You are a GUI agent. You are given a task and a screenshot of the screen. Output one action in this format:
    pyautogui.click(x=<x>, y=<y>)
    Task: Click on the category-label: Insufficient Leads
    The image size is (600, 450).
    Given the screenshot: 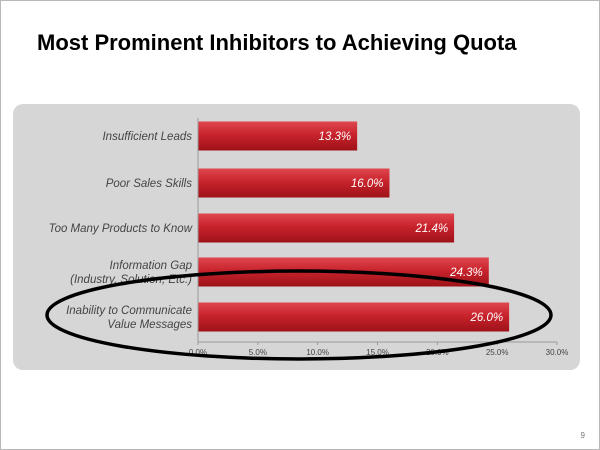 What is the action you would take?
    pyautogui.click(x=147, y=137)
    